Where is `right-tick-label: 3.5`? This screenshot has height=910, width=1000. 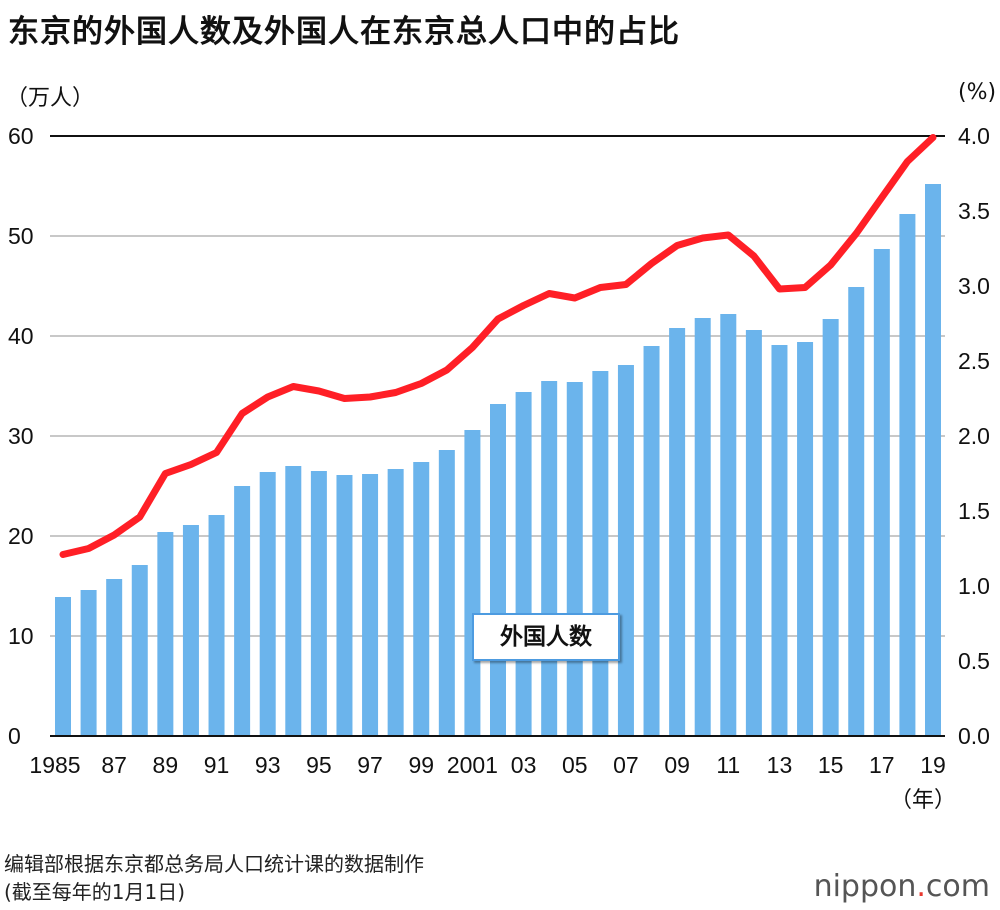
right-tick-label: 3.5 is located at coordinates (974, 211).